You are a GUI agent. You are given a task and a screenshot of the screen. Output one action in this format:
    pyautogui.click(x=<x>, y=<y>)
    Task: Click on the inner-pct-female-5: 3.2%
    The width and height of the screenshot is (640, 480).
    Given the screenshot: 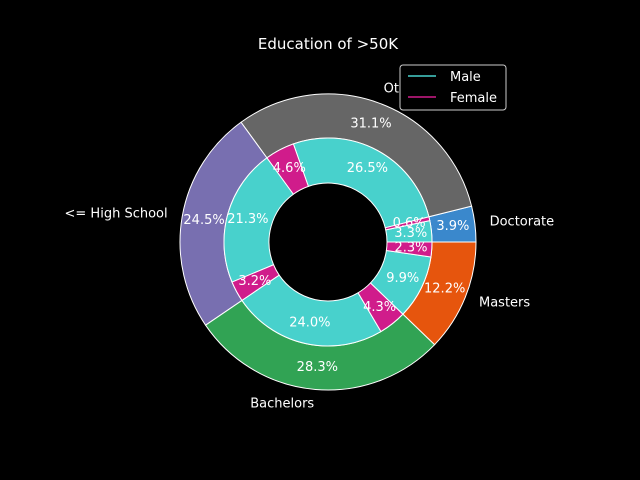 What is the action you would take?
    pyautogui.click(x=254, y=281)
    